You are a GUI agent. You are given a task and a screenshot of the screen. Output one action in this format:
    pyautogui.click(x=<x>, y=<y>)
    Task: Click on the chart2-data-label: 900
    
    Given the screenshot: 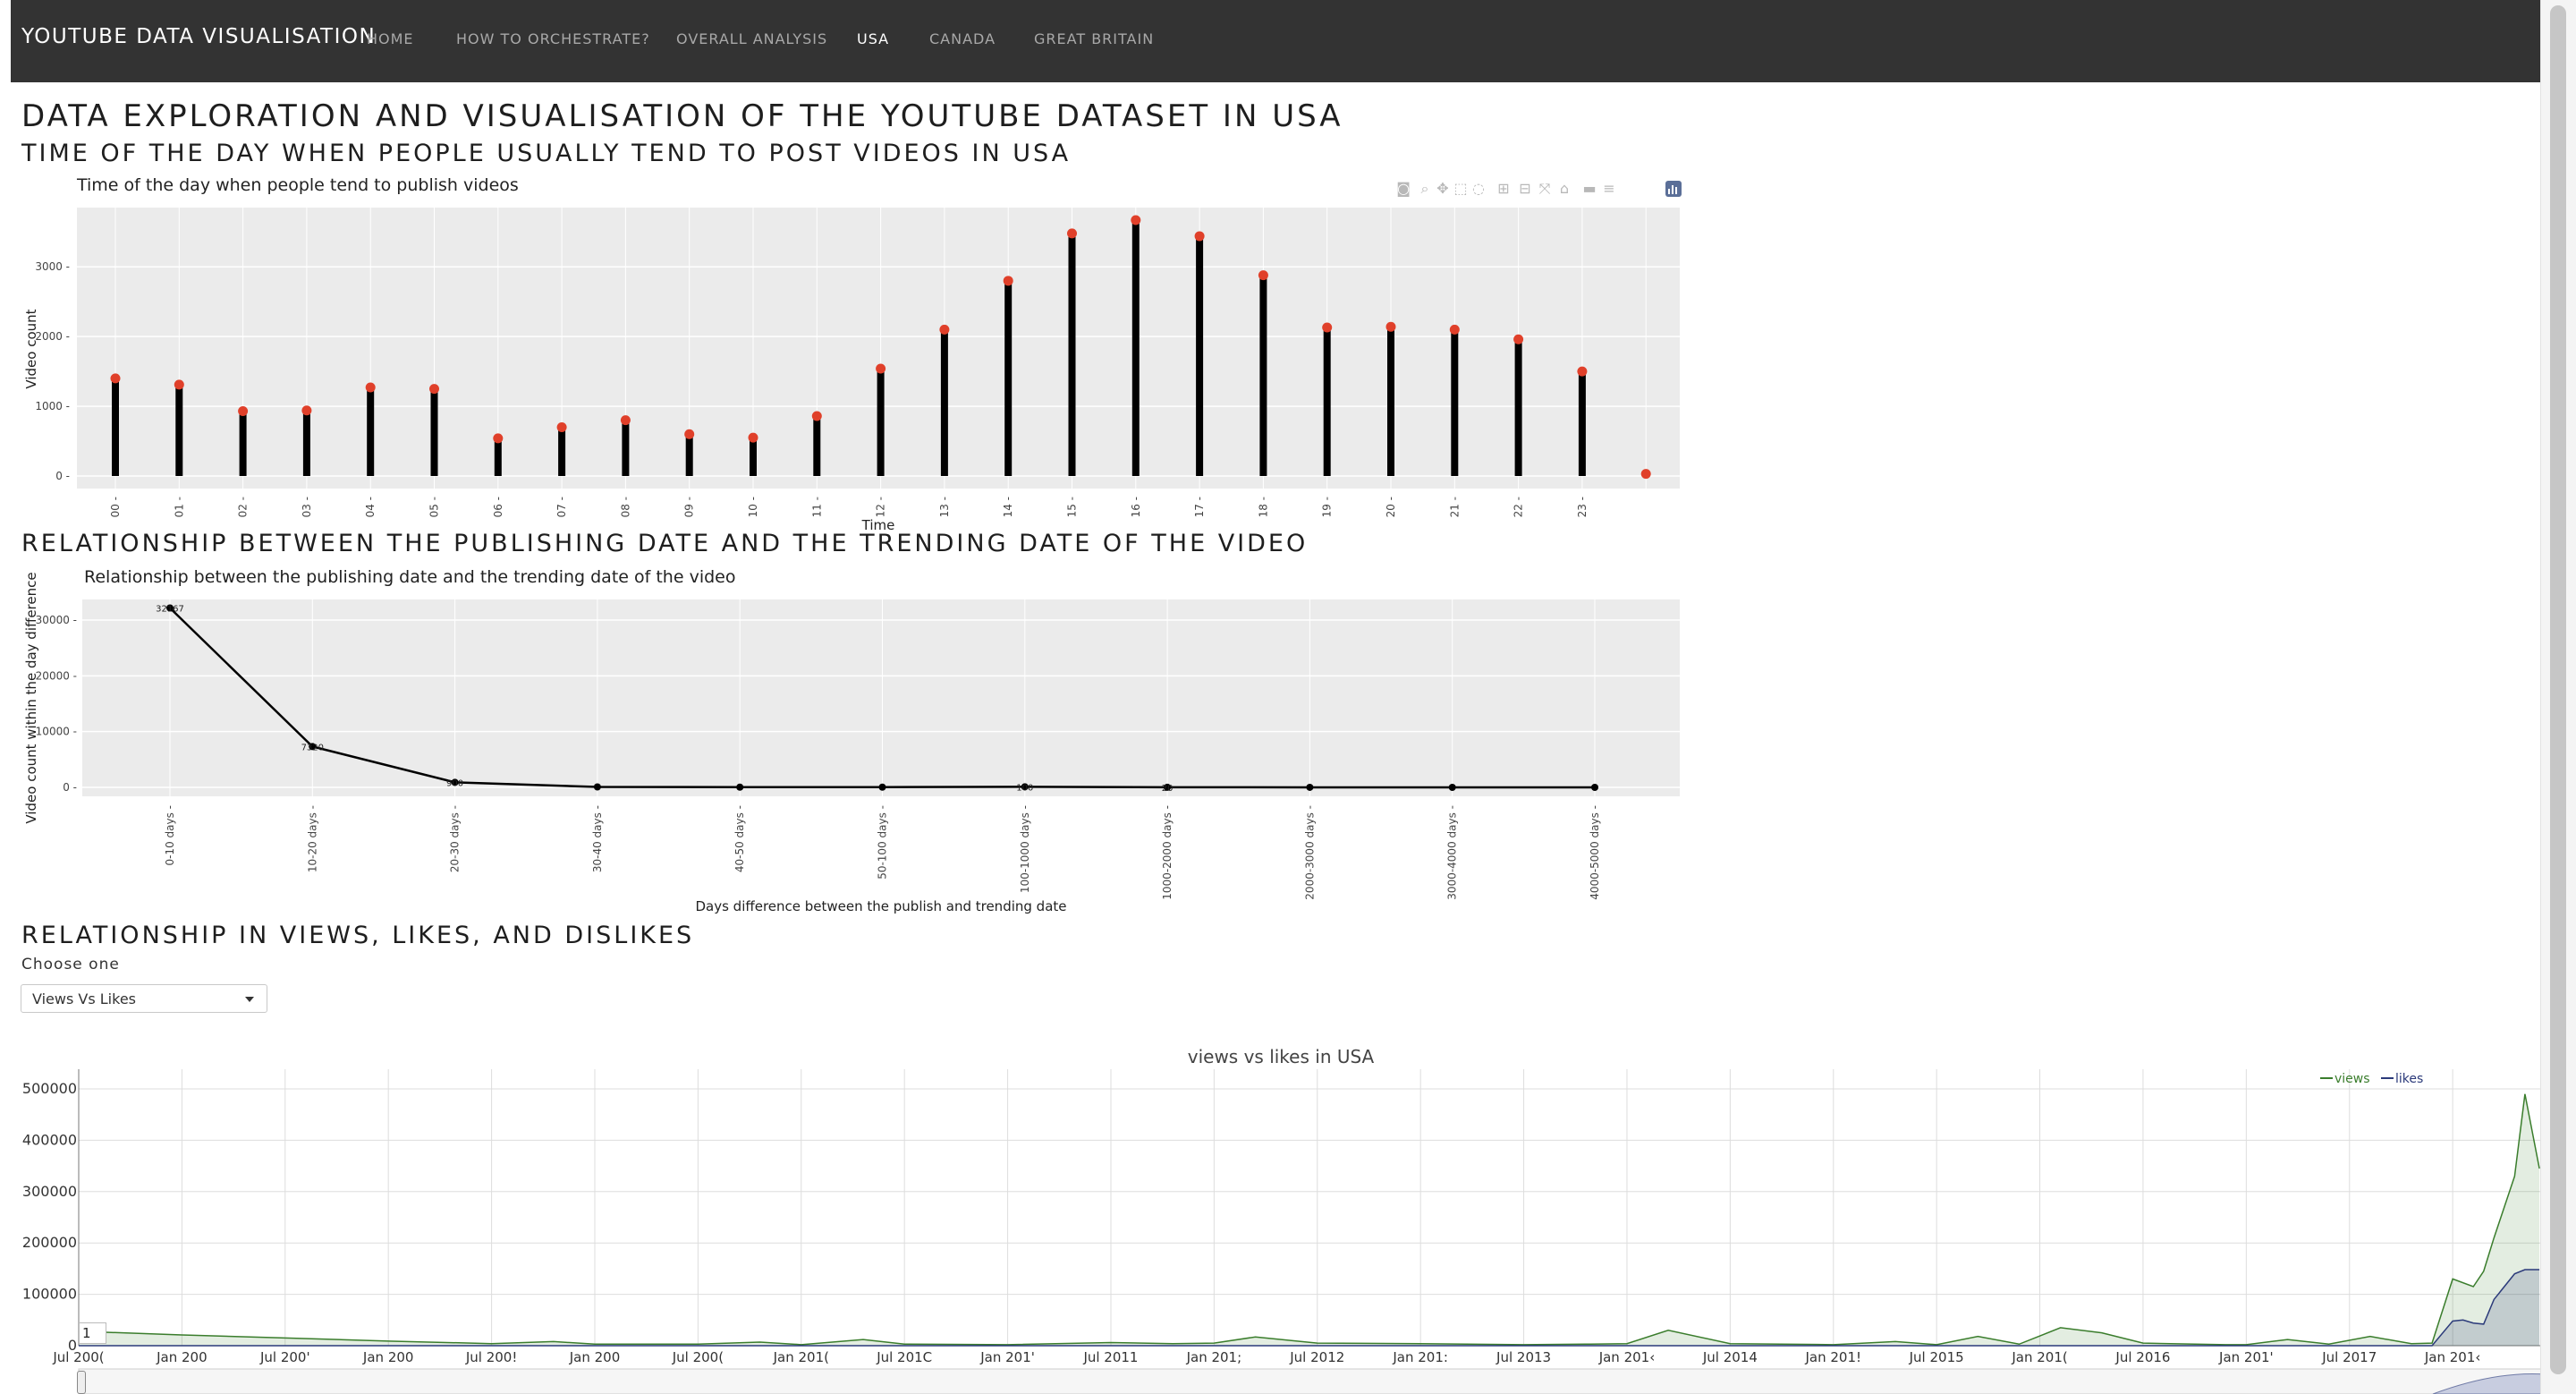 What is the action you would take?
    pyautogui.click(x=454, y=783)
    